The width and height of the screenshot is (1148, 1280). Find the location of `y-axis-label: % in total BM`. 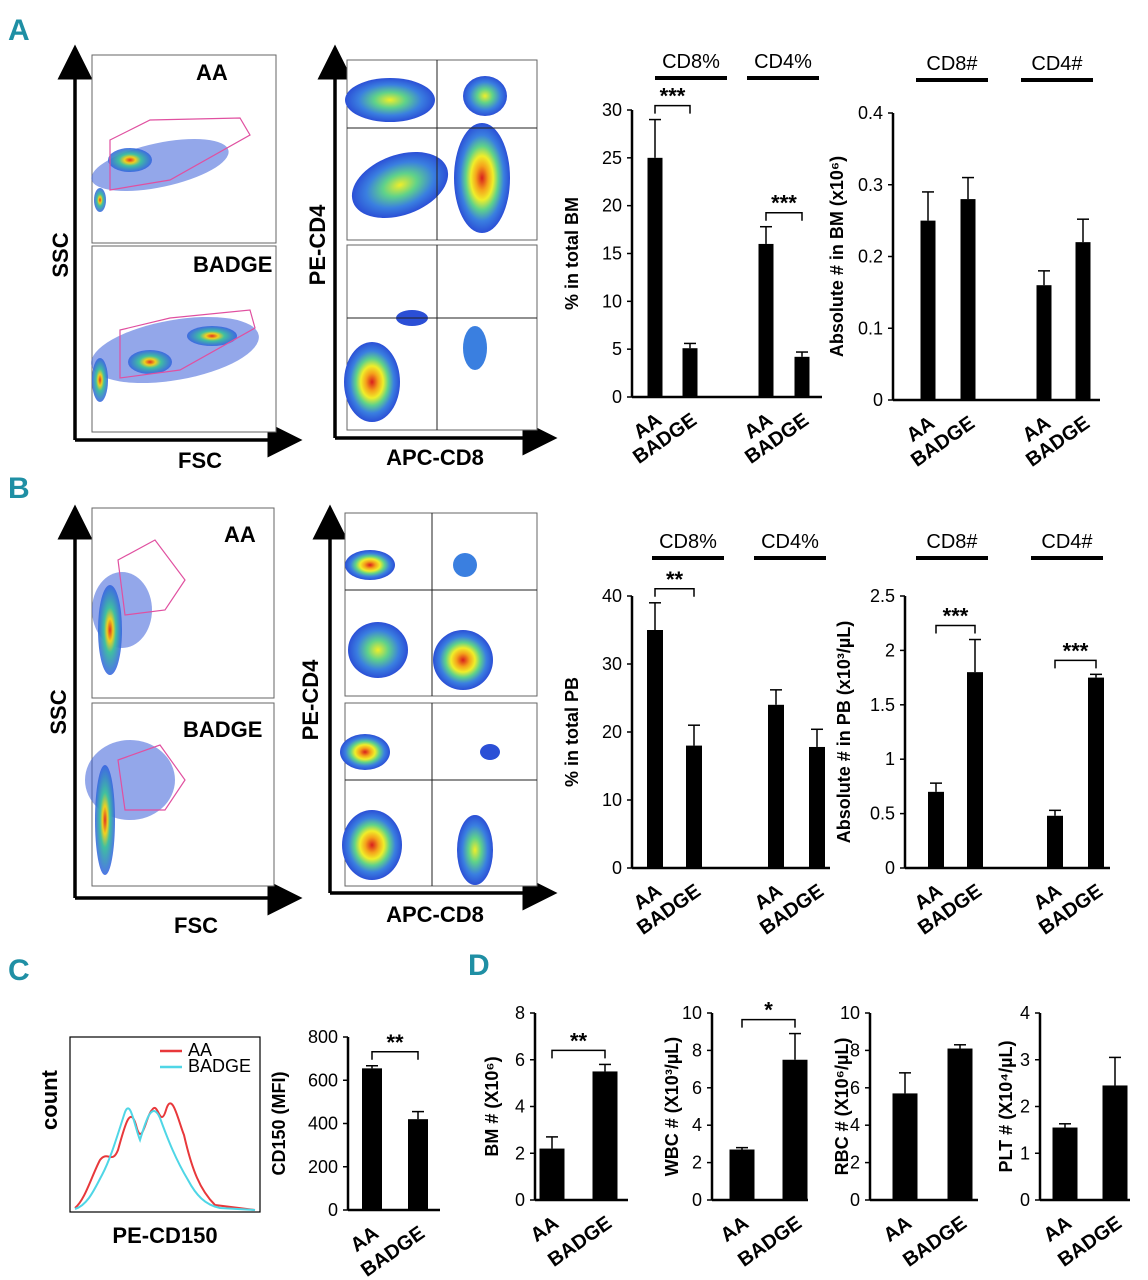

y-axis-label: % in total BM is located at coordinates (572, 253).